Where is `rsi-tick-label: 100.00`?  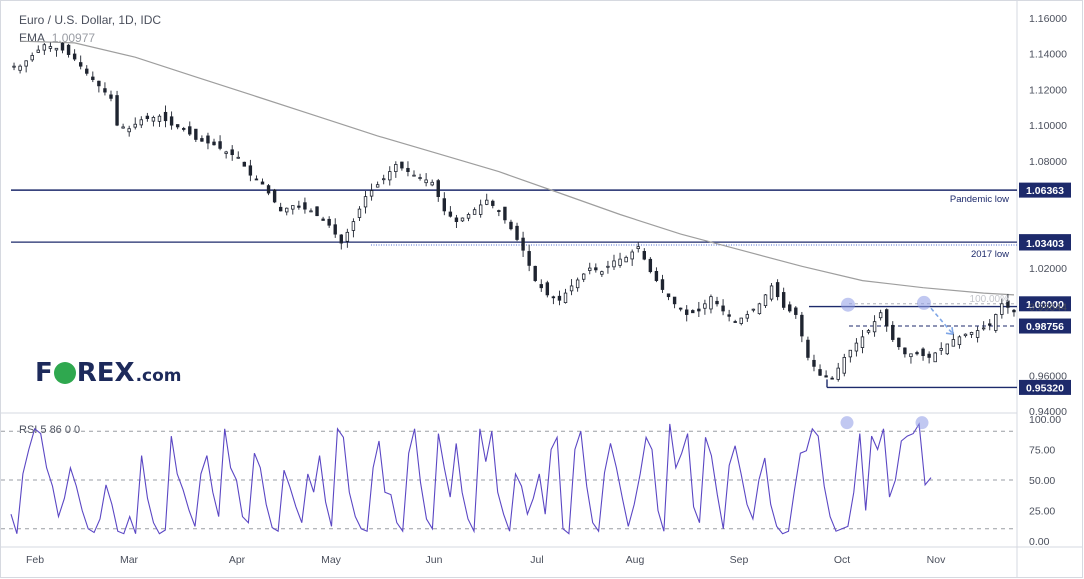
rsi-tick-label: 100.00 is located at coordinates (1045, 420).